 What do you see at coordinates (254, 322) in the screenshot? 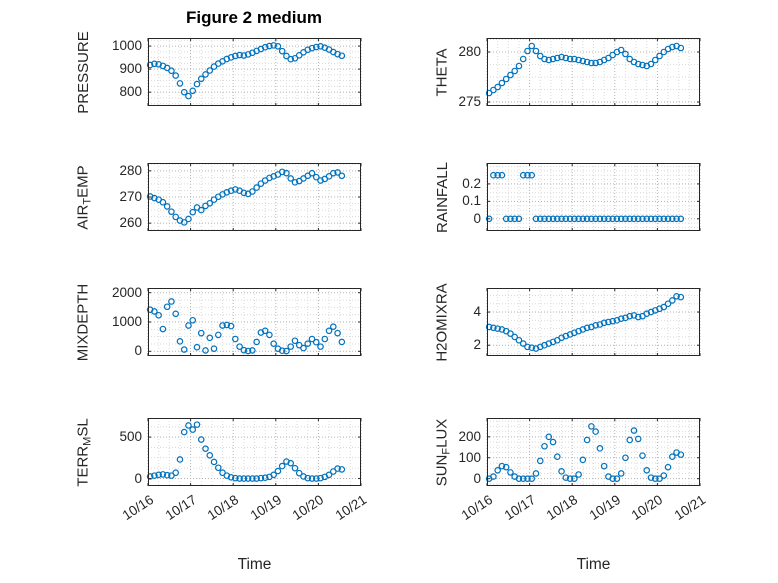
I see `plot-area-mixdepth` at bounding box center [254, 322].